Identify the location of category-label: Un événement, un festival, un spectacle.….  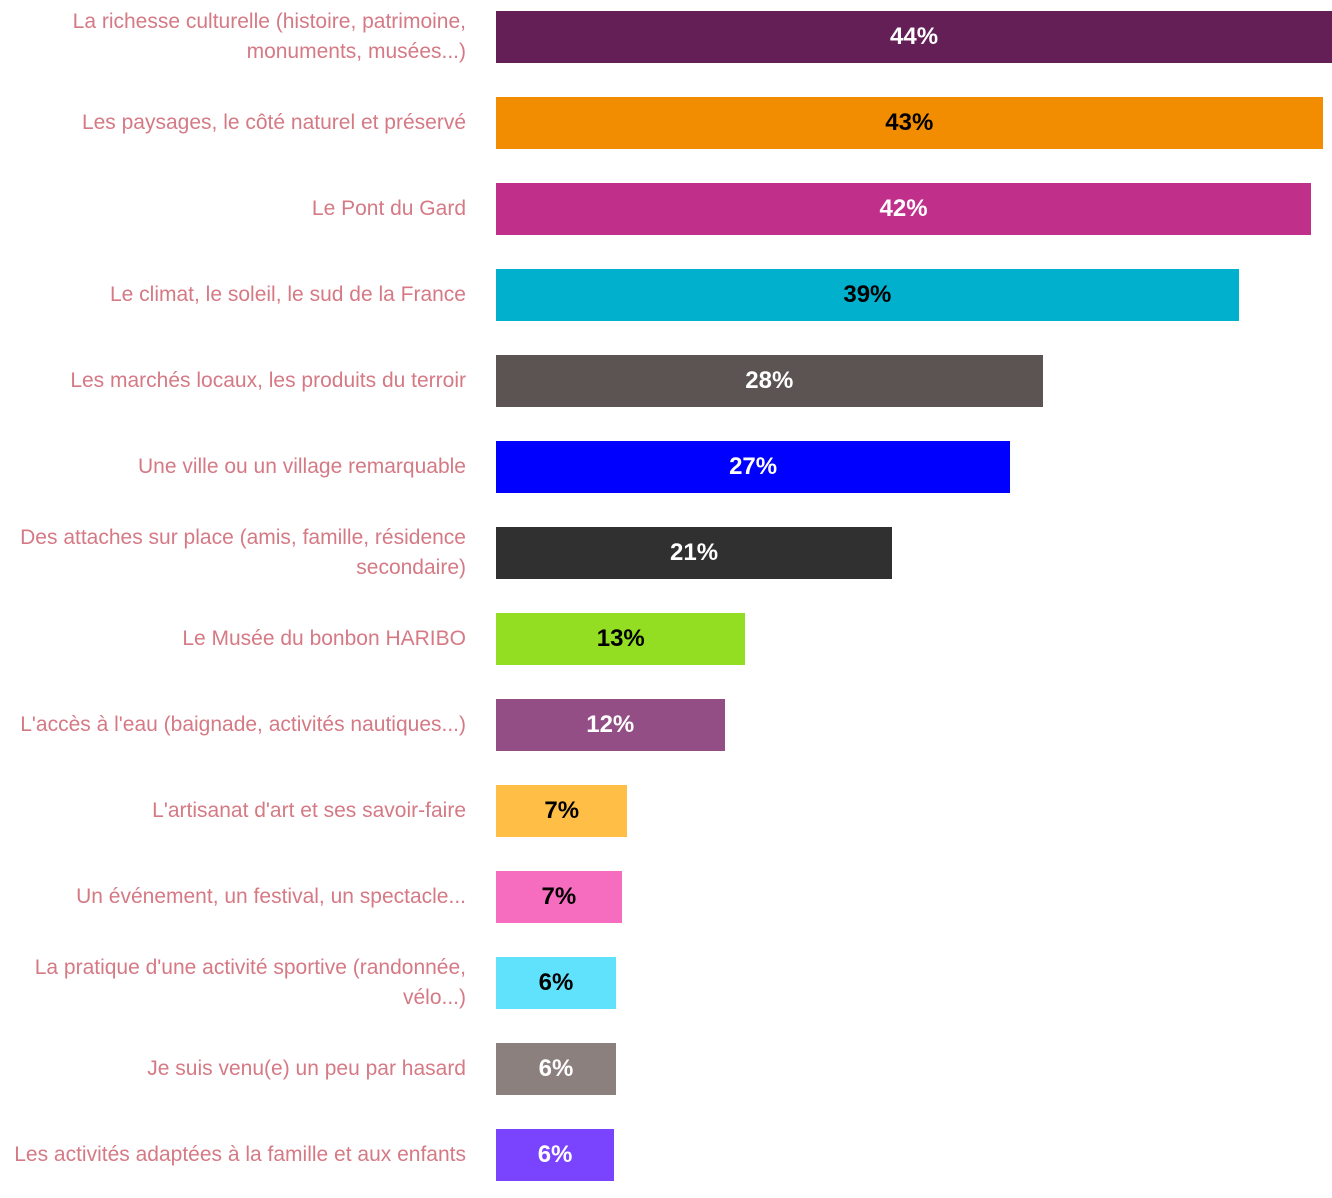
(271, 896).